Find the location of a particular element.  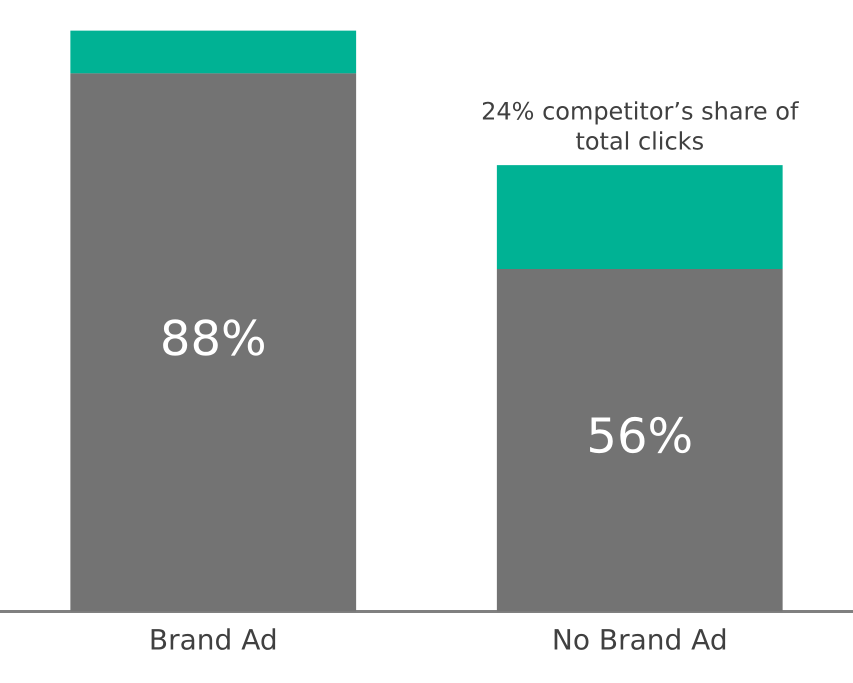

data-label: 88% is located at coordinates (213, 338).